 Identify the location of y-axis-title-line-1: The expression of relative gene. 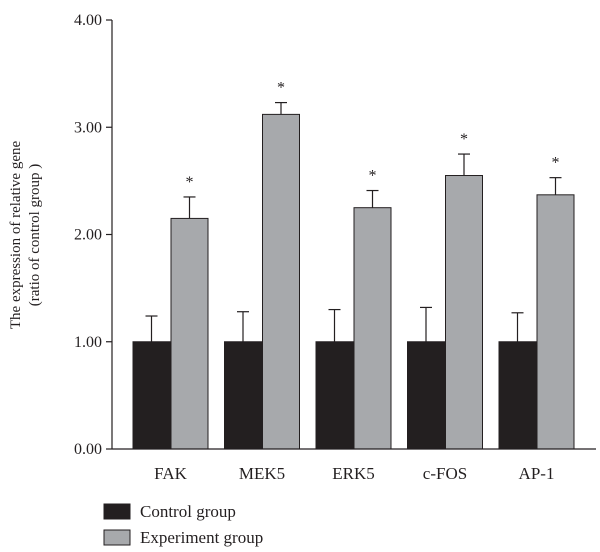
(16, 235).